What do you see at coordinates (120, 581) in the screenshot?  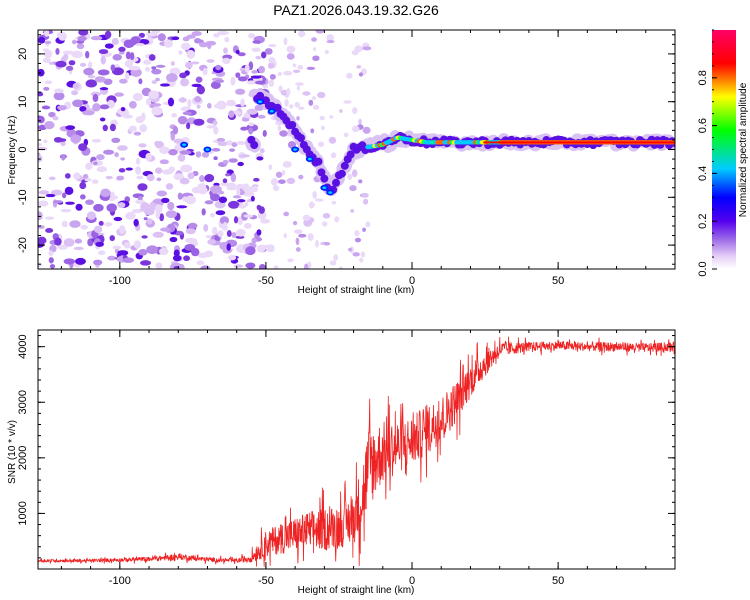 I see `snr-x-tick-label: -100` at bounding box center [120, 581].